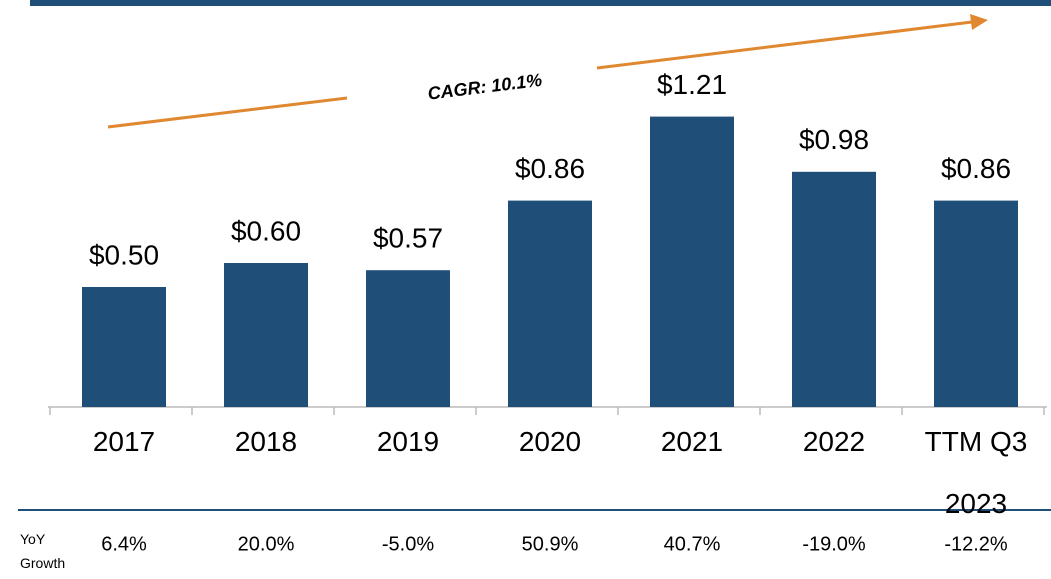 The image size is (1051, 579). Describe the element at coordinates (408, 441) in the screenshot. I see `x-tick-label: 2019` at that location.